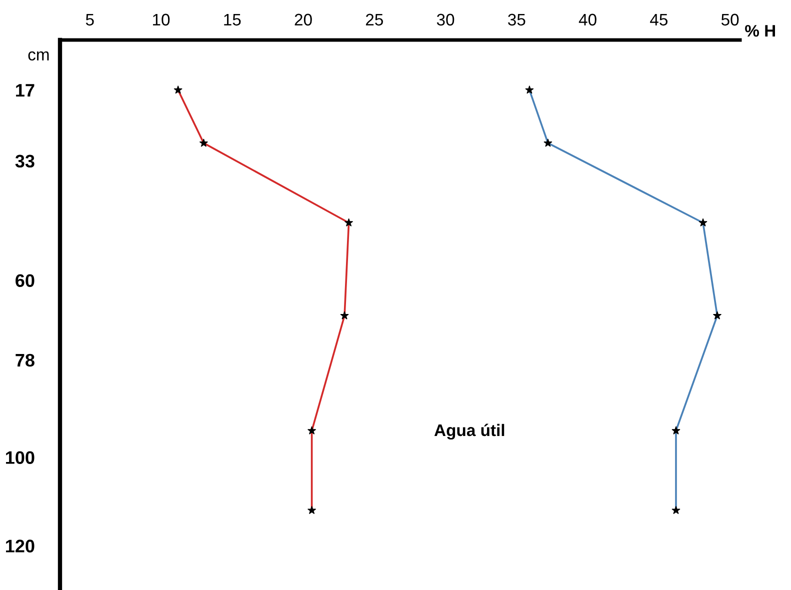 Image resolution: width=791 pixels, height=590 pixels. Describe the element at coordinates (517, 20) in the screenshot. I see `x-tick-label: 35` at that location.